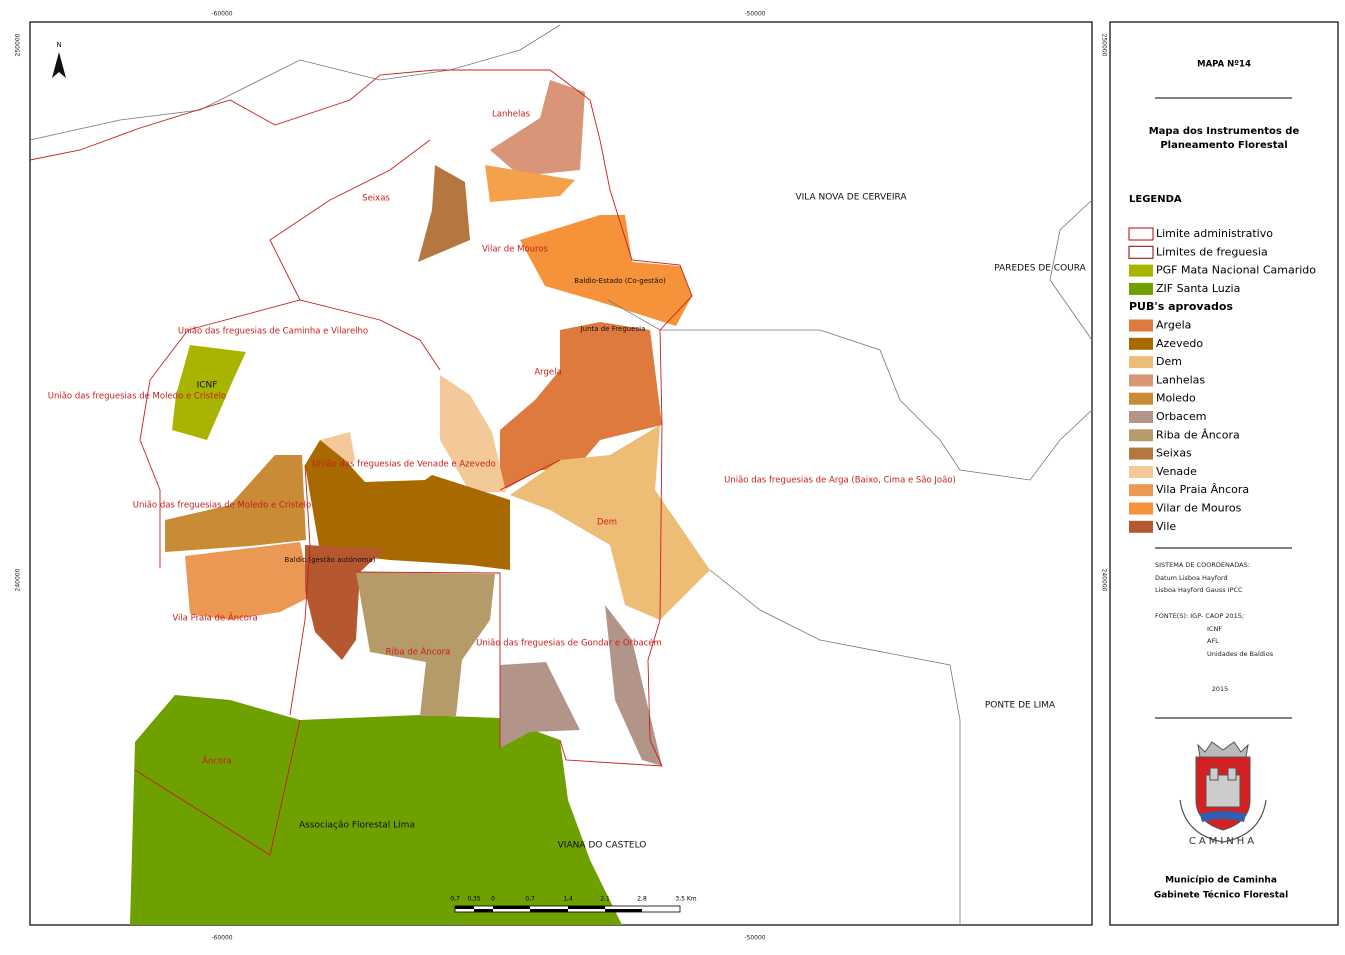 Image resolution: width=1345 pixels, height=955 pixels. What do you see at coordinates (217, 761) in the screenshot?
I see `place-label: Âncora` at bounding box center [217, 761].